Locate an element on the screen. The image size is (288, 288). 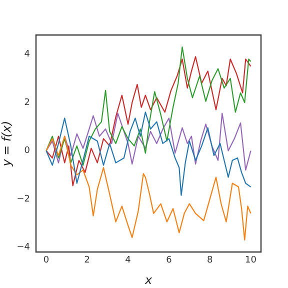
x-tick-label: 8 is located at coordinates (209, 261).